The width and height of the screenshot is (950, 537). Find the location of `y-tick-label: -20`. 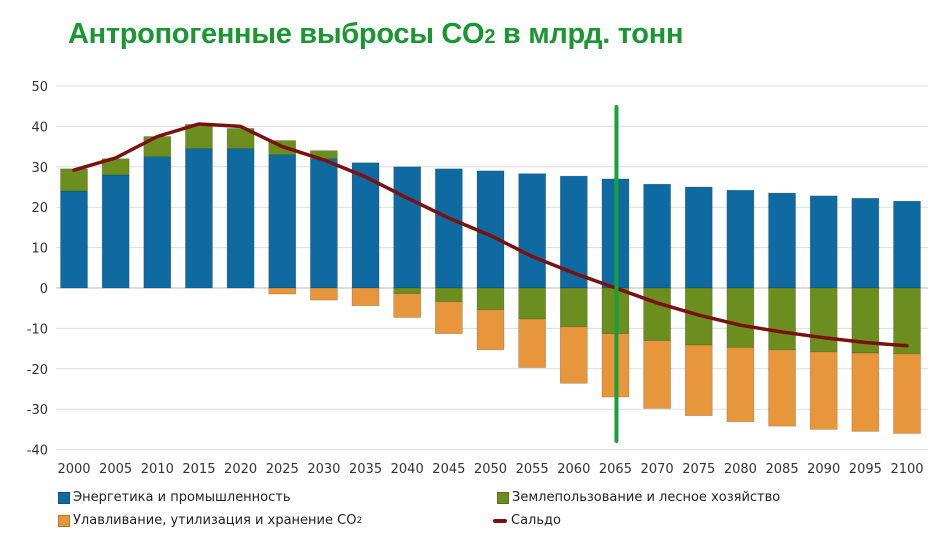

y-tick-label: -20 is located at coordinates (37, 370).